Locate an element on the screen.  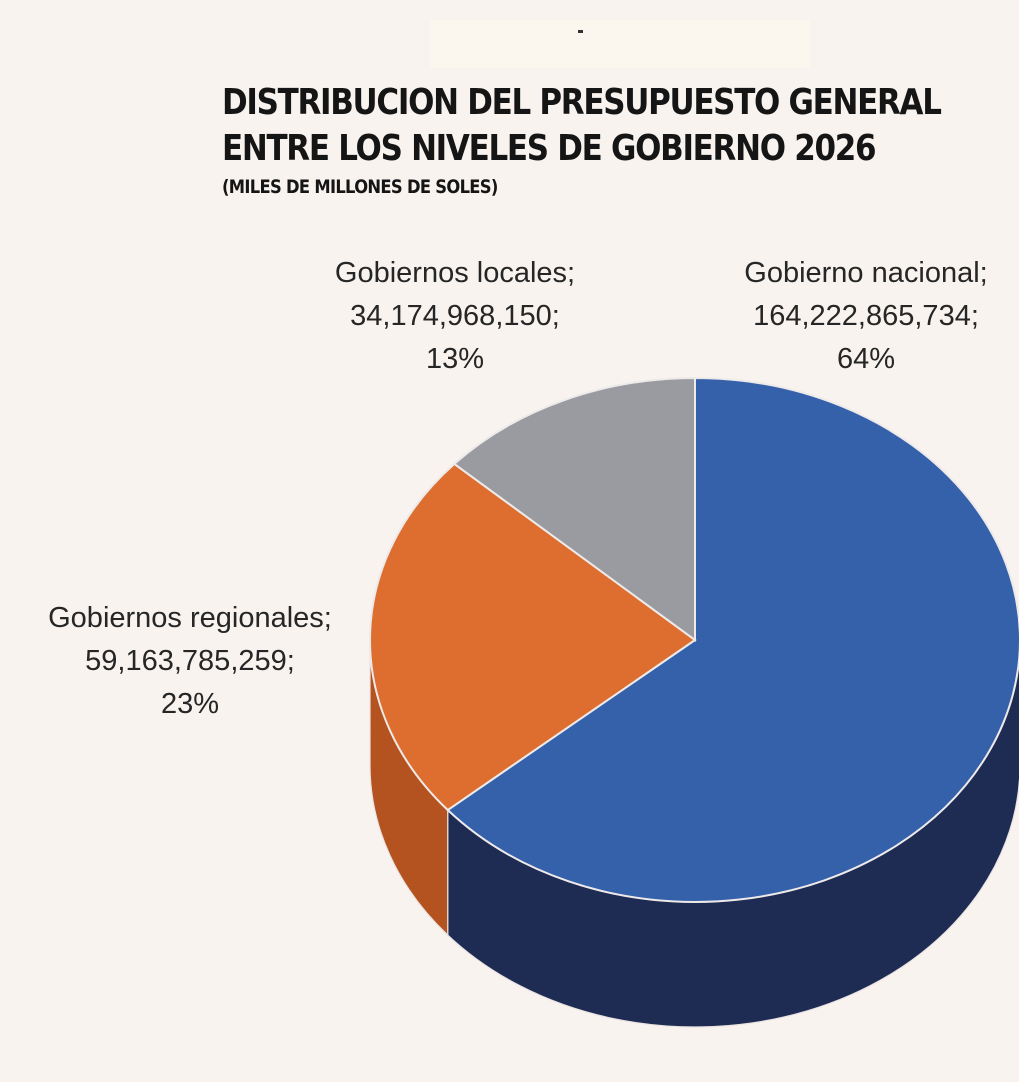
slice-label-3: Gobiernos locales; 34,174,968,150; 13% is located at coordinates (455, 316).